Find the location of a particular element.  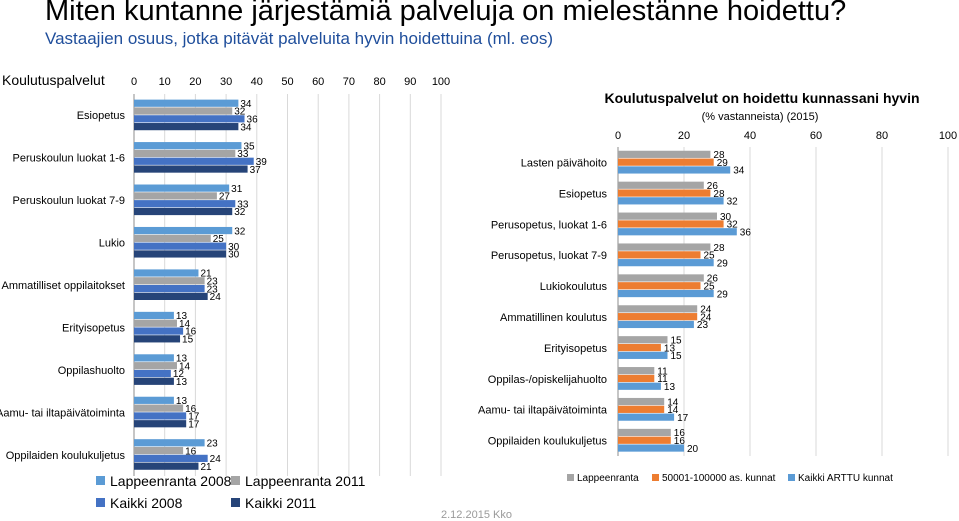

data-label: 23 is located at coordinates (213, 443).